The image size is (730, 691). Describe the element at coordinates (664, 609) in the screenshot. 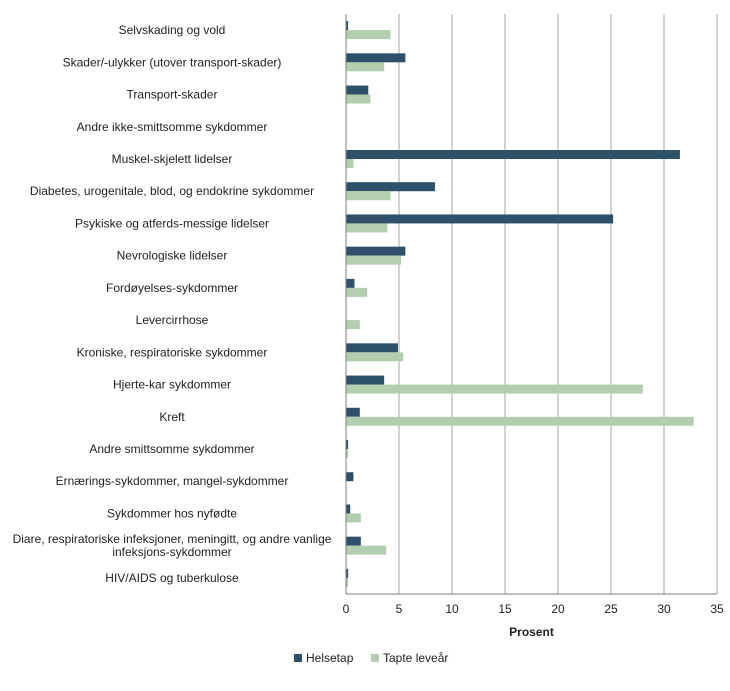

I see `x-tick-label: 30` at that location.